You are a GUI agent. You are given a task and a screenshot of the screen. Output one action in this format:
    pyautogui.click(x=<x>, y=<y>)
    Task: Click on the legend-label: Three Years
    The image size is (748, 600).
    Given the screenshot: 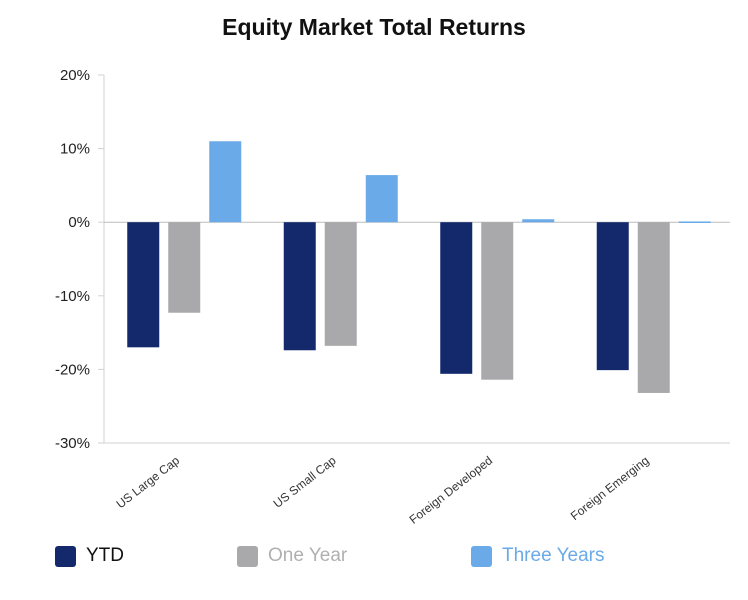 What is the action you would take?
    pyautogui.click(x=553, y=555)
    